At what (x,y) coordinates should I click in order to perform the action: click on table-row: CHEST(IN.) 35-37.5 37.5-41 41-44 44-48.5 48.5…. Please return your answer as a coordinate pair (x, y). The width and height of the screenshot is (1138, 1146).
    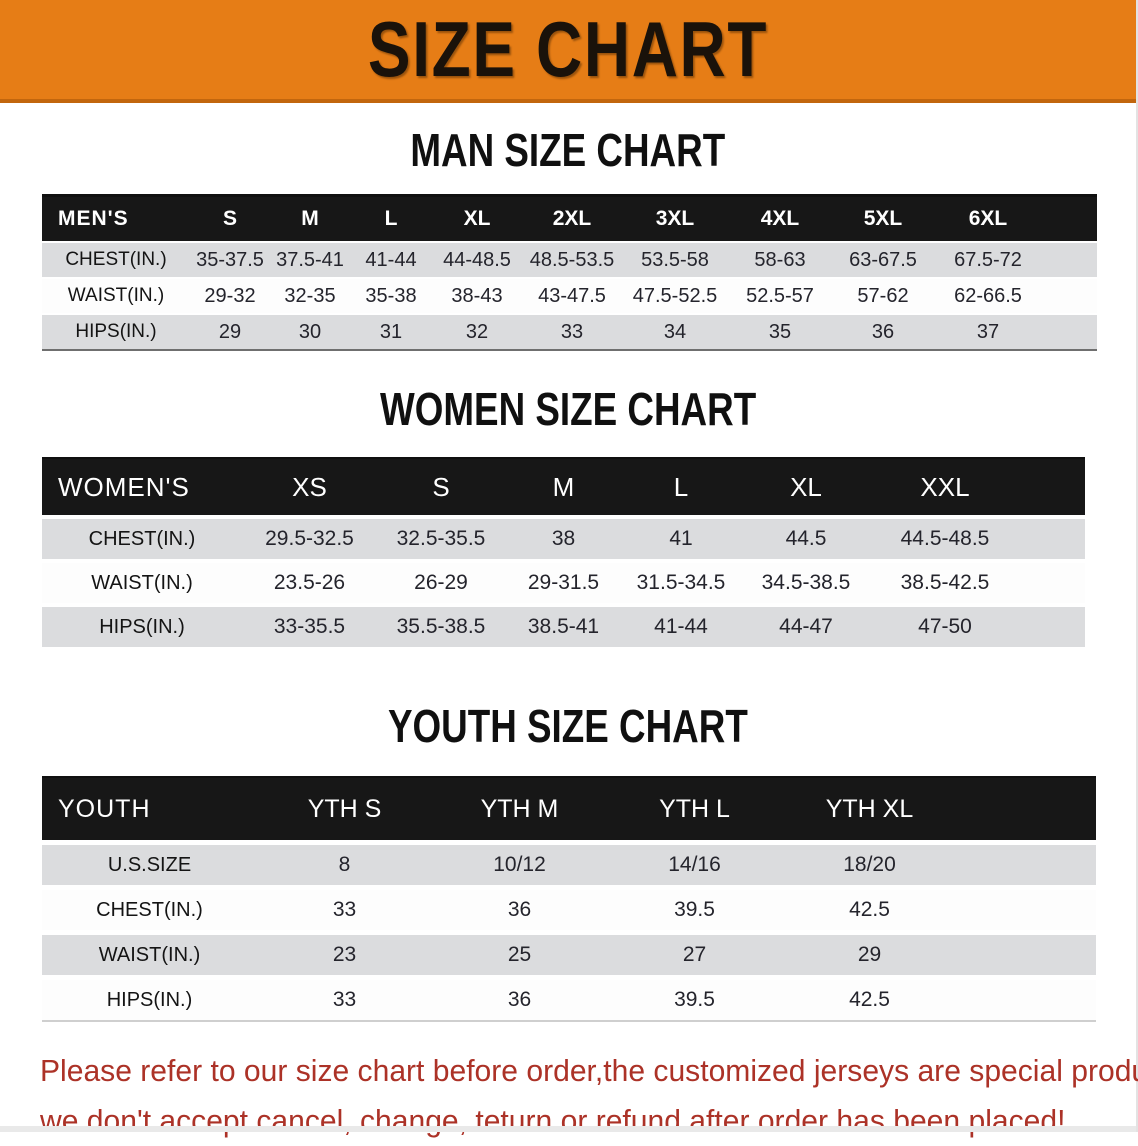
    Looking at the image, I should click on (569, 260).